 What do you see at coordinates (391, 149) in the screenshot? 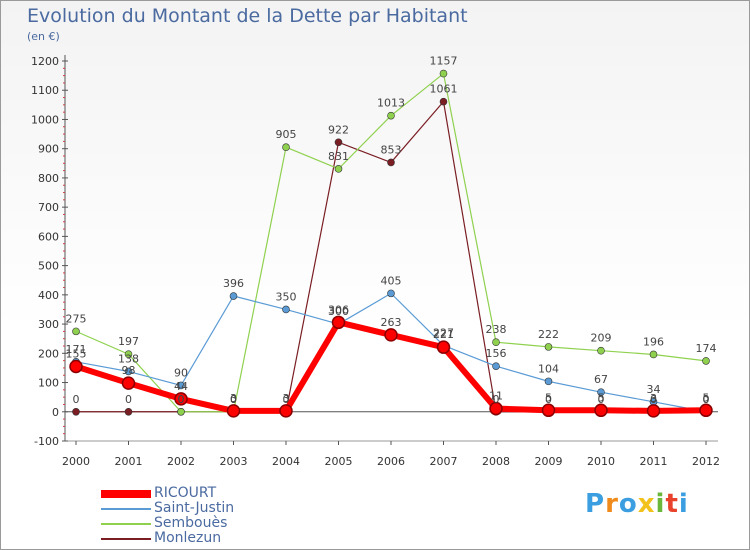
I see `data-label: 853` at bounding box center [391, 149].